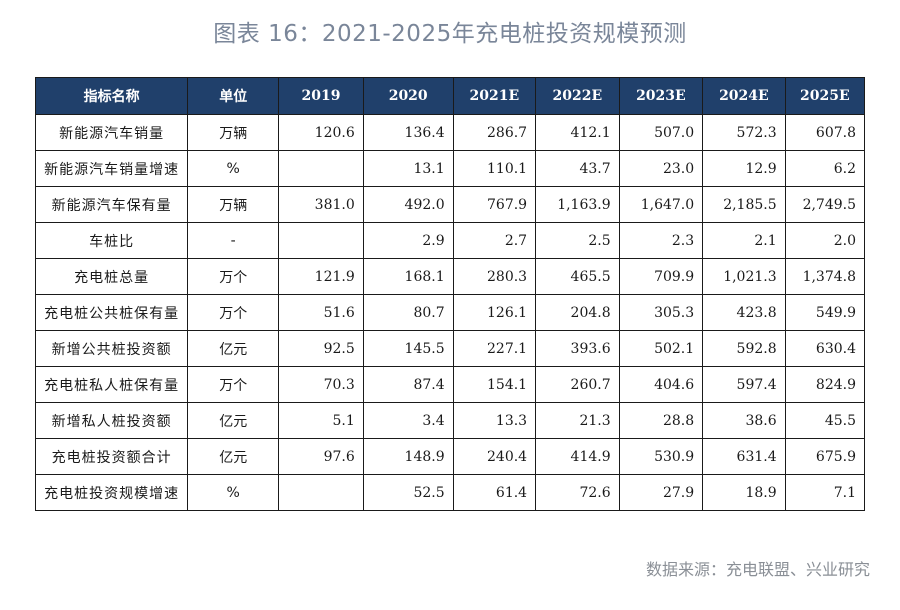 This screenshot has width=900, height=610. Describe the element at coordinates (321, 348) in the screenshot. I see `value-cell: 92.5` at that location.